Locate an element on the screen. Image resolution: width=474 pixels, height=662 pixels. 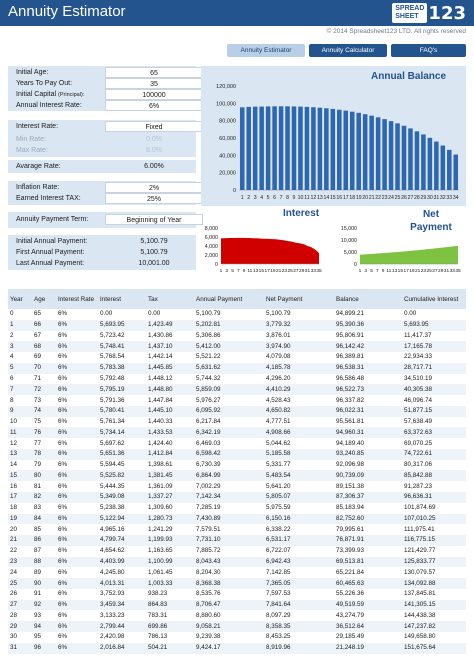
payment-term-panel: Annuity Payment Term: Beginning of Year is located at coordinates (105, 220).